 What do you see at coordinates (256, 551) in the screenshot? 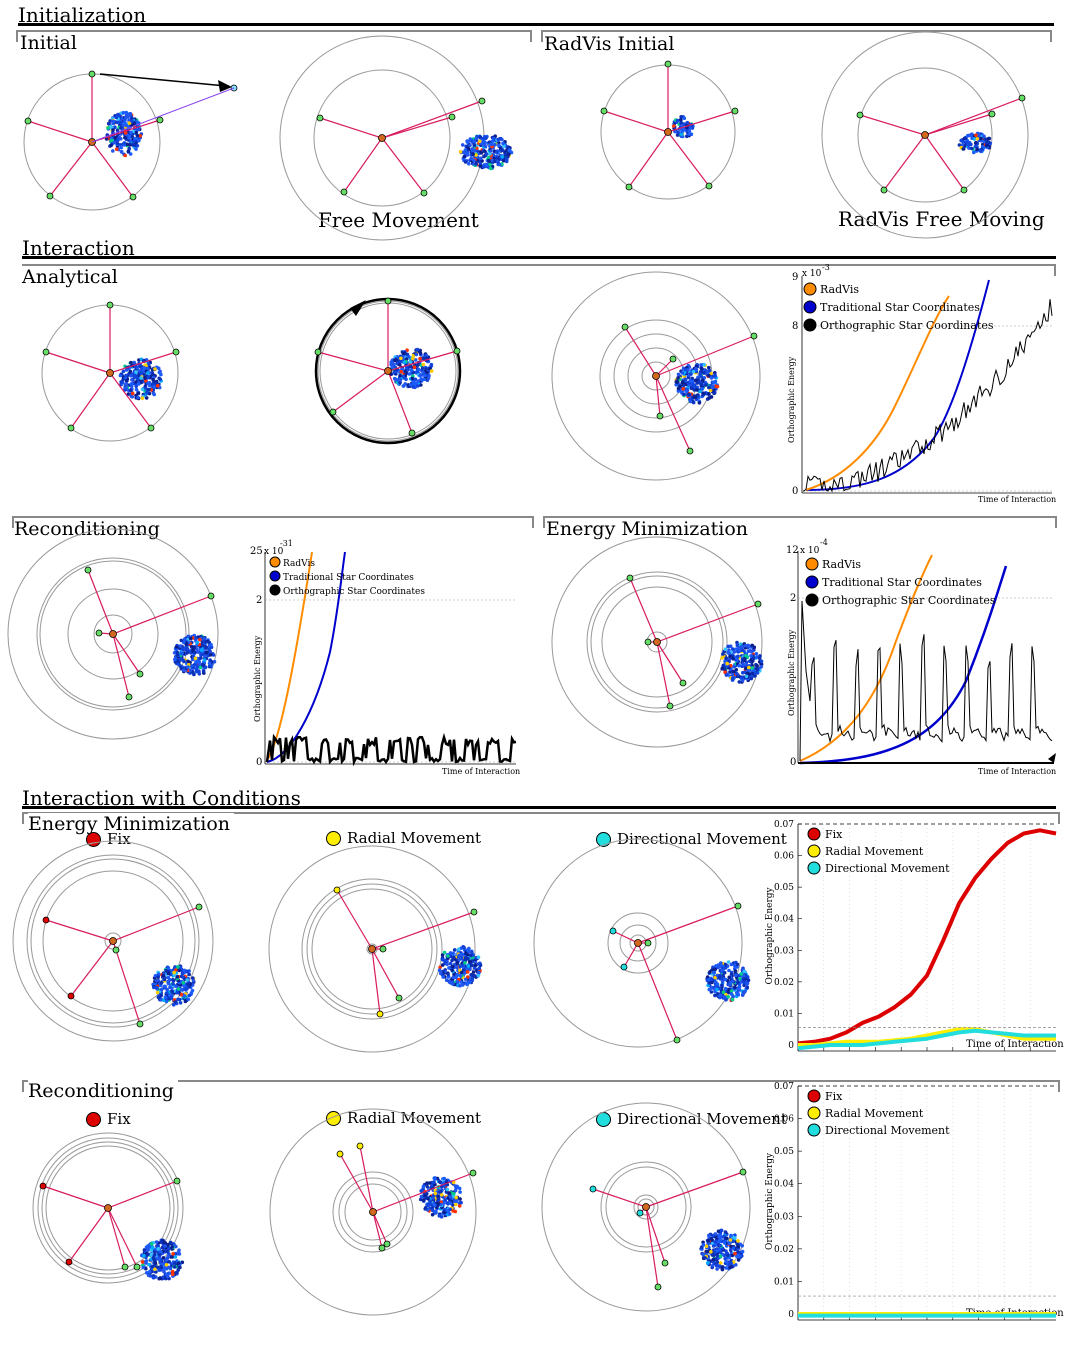
I see `y-tick-label: 25` at bounding box center [256, 551].